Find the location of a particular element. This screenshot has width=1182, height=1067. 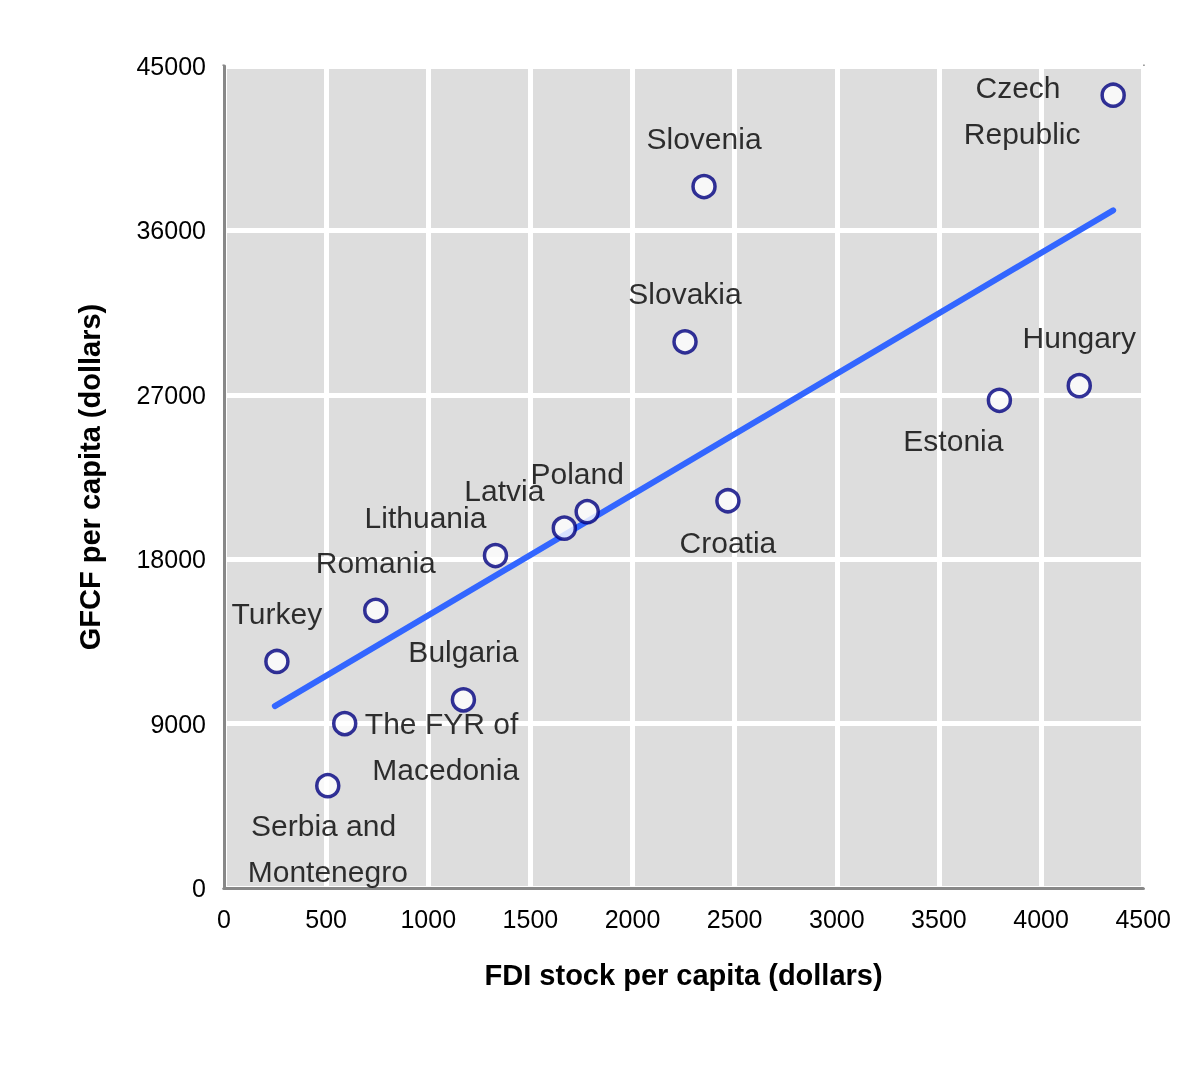

x-tick-label: 500 is located at coordinates (326, 918).